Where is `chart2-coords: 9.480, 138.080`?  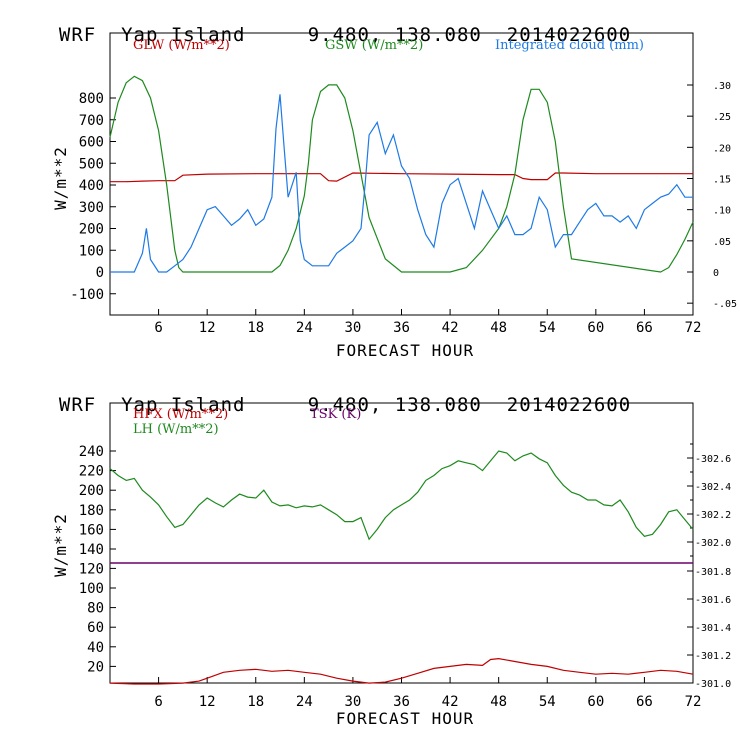 chart2-coords: 9.480, 138.080 is located at coordinates (394, 405).